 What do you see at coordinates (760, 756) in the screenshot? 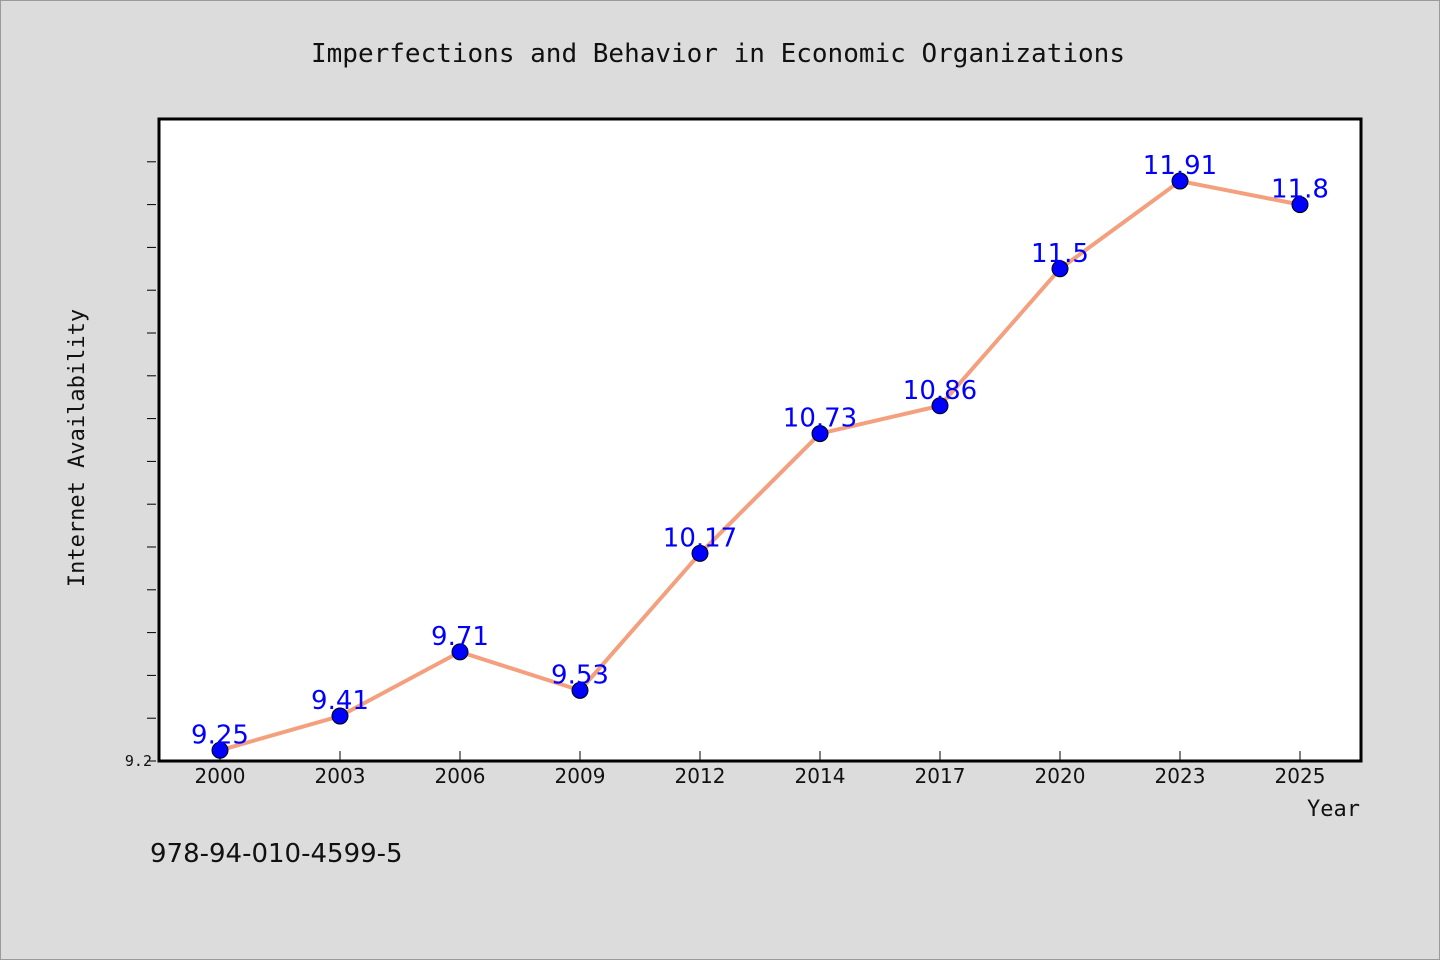
I see `x-axis-ticks` at bounding box center [760, 756].